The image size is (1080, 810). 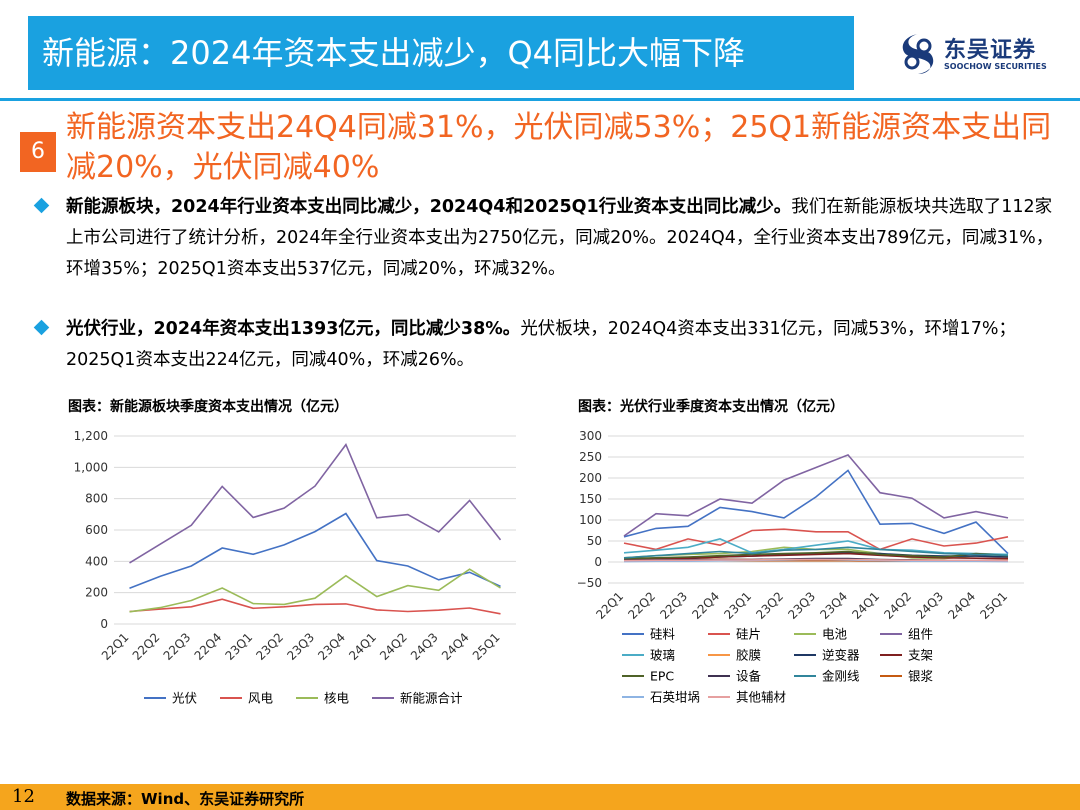 What do you see at coordinates (816, 560) in the screenshot?
I see `series-line-其他辅材` at bounding box center [816, 560].